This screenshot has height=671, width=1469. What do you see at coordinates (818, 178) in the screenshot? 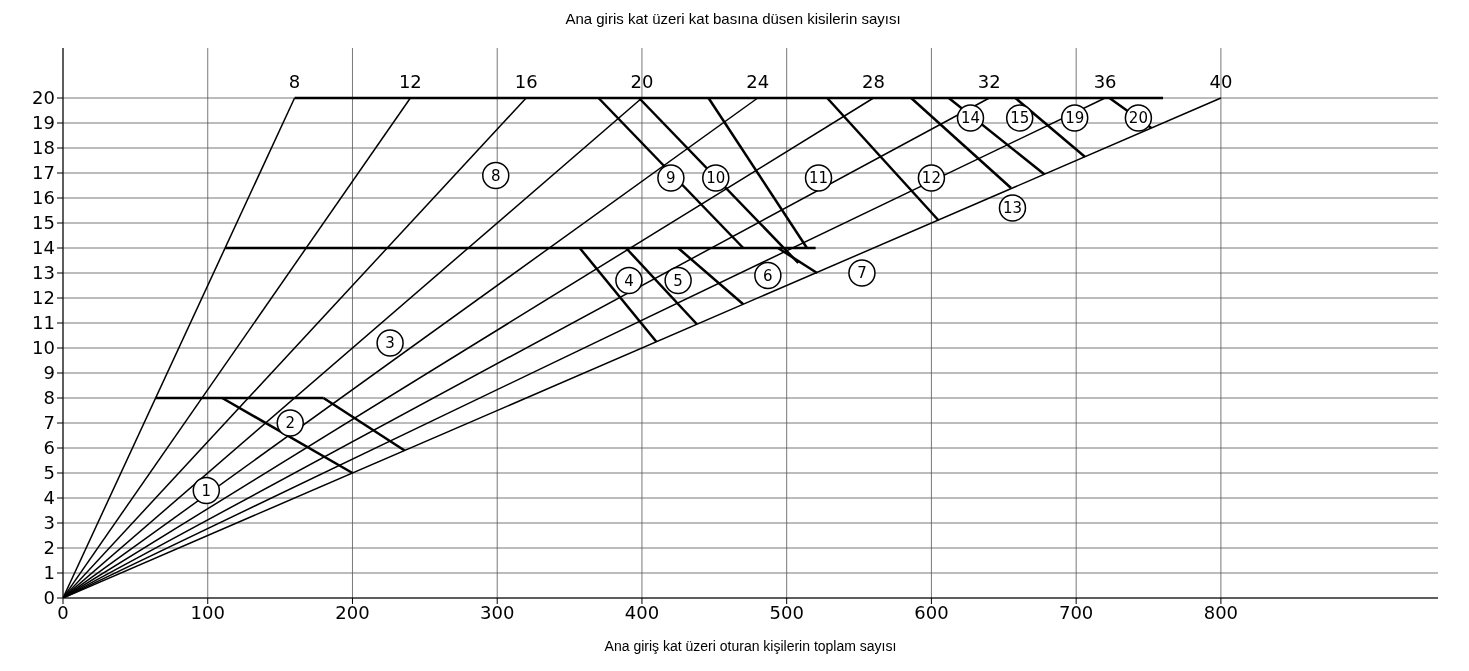
I see `annotation: 11` at bounding box center [818, 178].